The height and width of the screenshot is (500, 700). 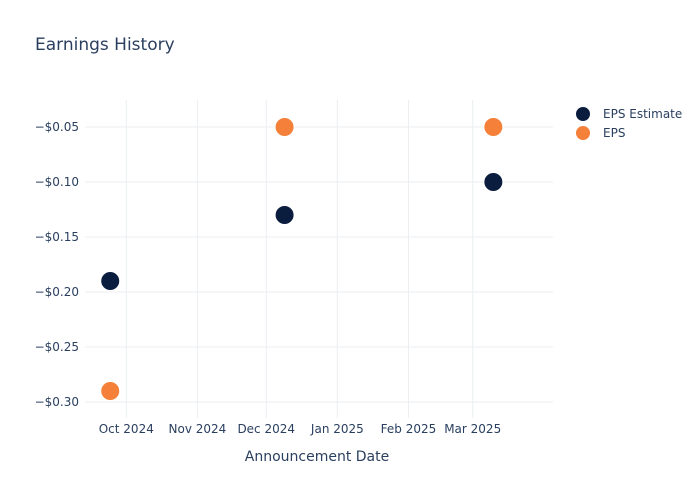 I want to click on y-tick-label: −$0.25, so click(x=57, y=347).